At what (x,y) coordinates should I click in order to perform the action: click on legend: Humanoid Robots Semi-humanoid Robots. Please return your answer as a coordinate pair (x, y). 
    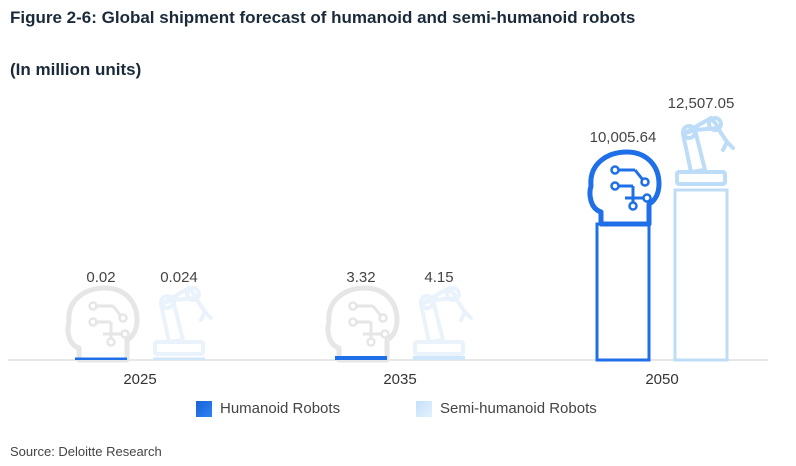
    Looking at the image, I should click on (398, 412).